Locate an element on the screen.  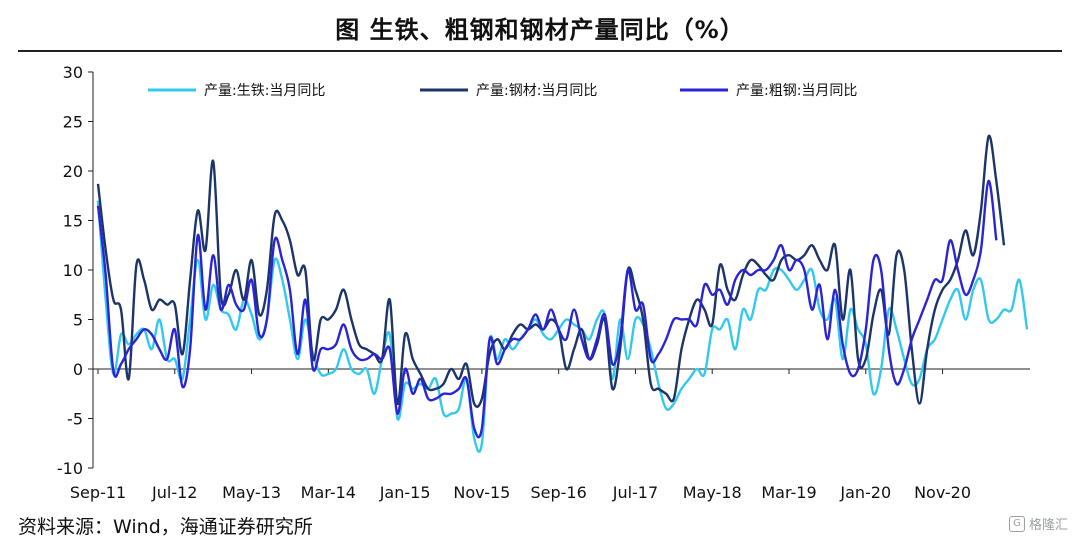
x-tick-label: Jan-15 is located at coordinates (405, 492).